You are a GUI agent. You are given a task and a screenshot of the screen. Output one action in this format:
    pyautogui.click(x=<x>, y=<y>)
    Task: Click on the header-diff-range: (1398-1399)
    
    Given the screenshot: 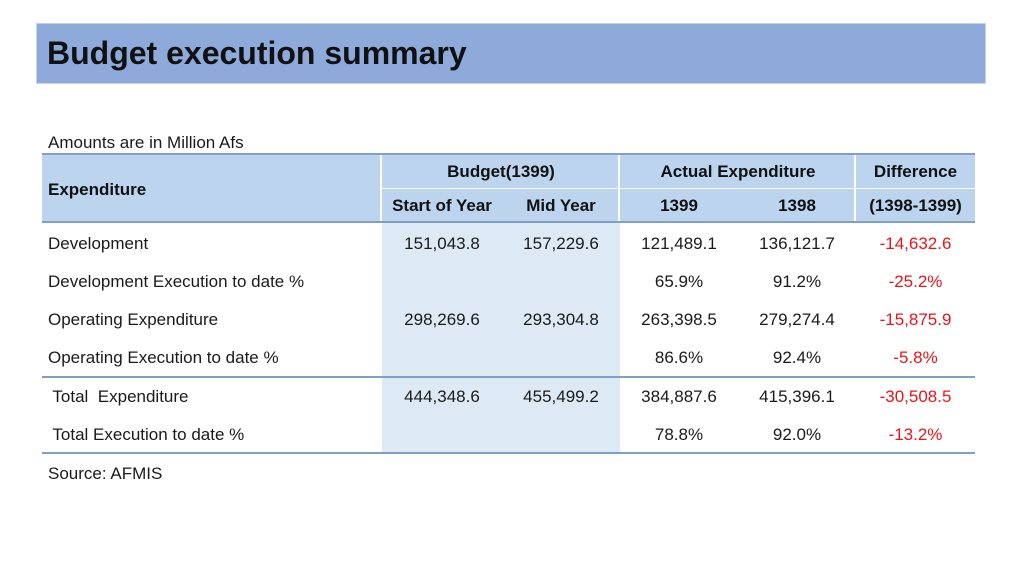 What is the action you would take?
    pyautogui.click(x=915, y=205)
    